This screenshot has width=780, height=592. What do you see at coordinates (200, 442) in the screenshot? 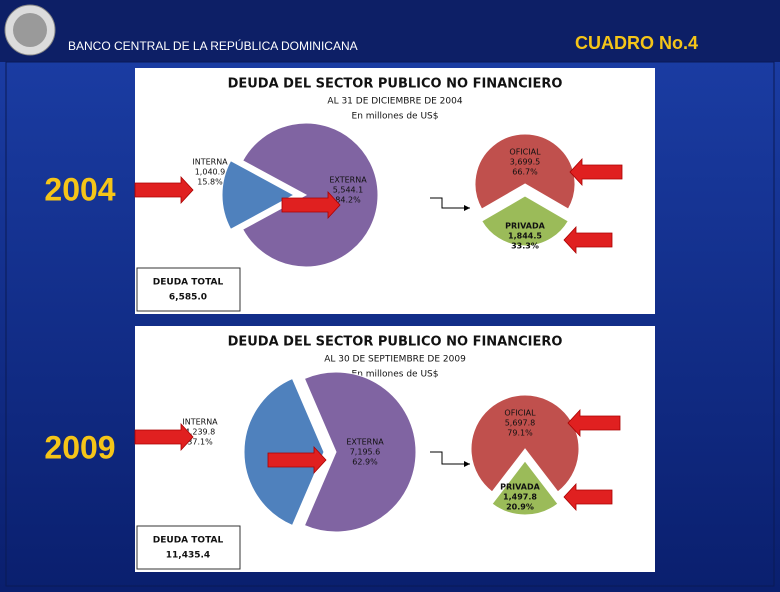
I see `slice-percent: 37.1%` at bounding box center [200, 442].